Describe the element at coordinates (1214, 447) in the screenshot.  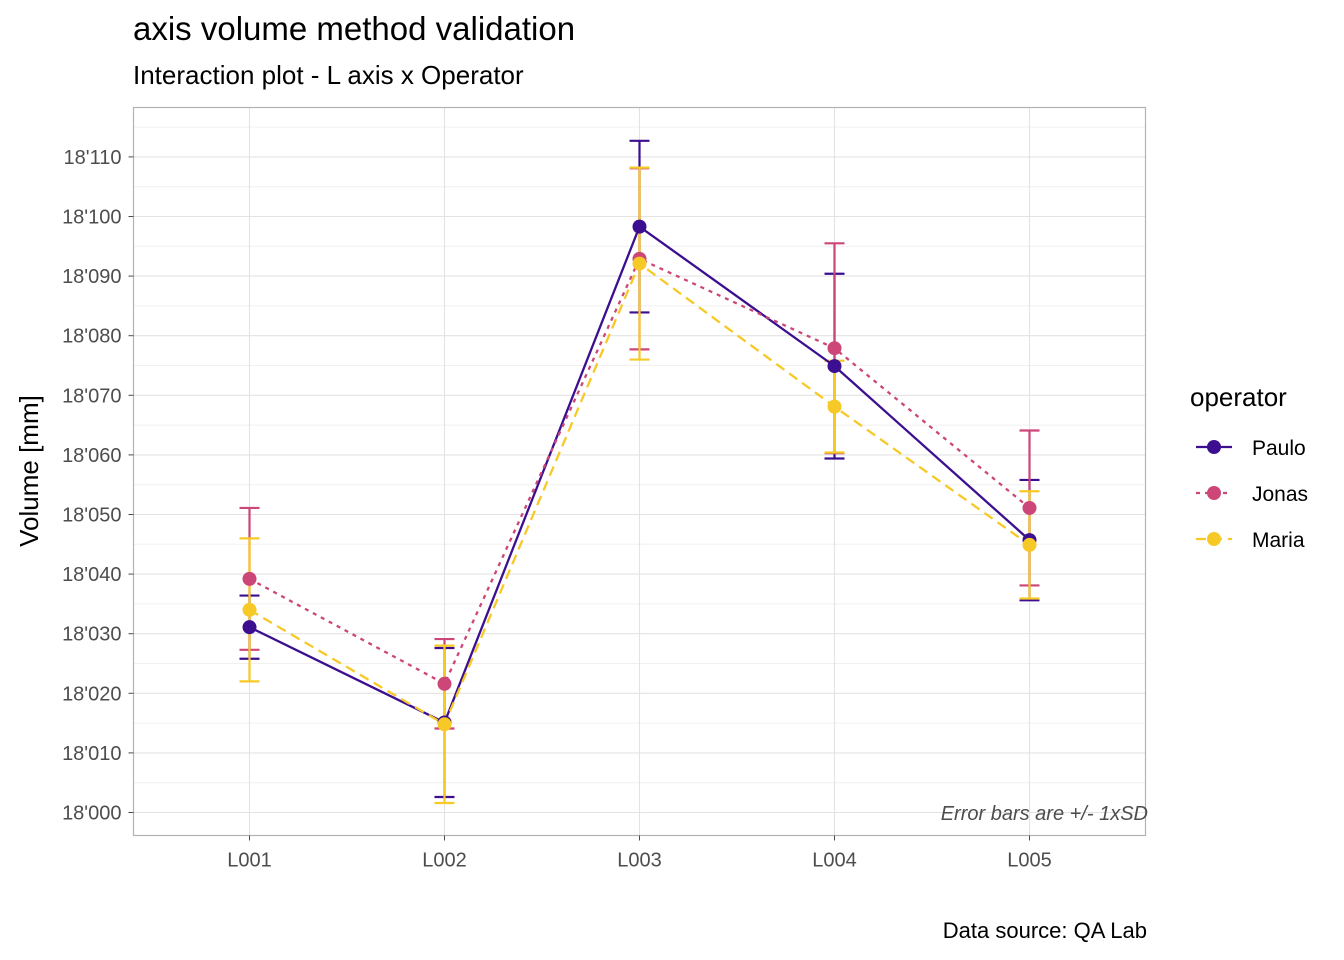
I see `legend-key-point-paulo` at that location.